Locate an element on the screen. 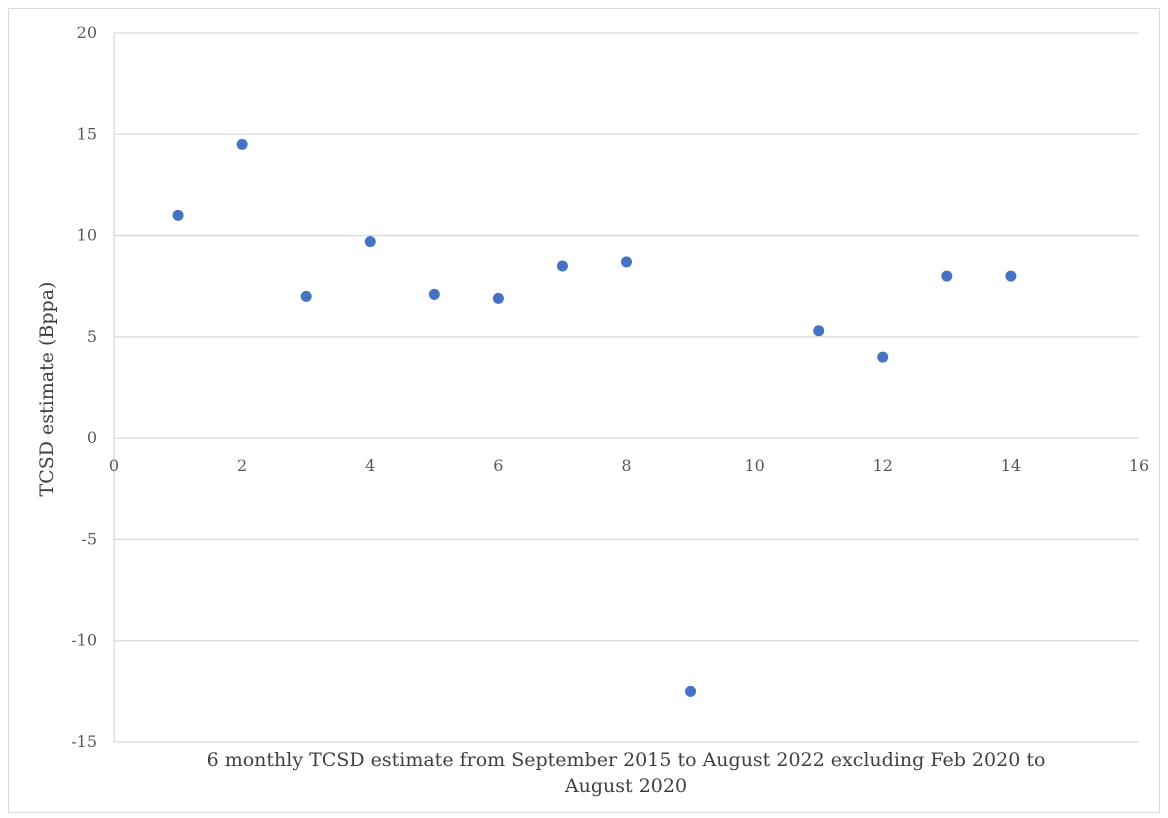 This screenshot has height=818, width=1168. y-tick-labels: 20 15 10 5 0 -5 -10 -15 is located at coordinates (84, 387).